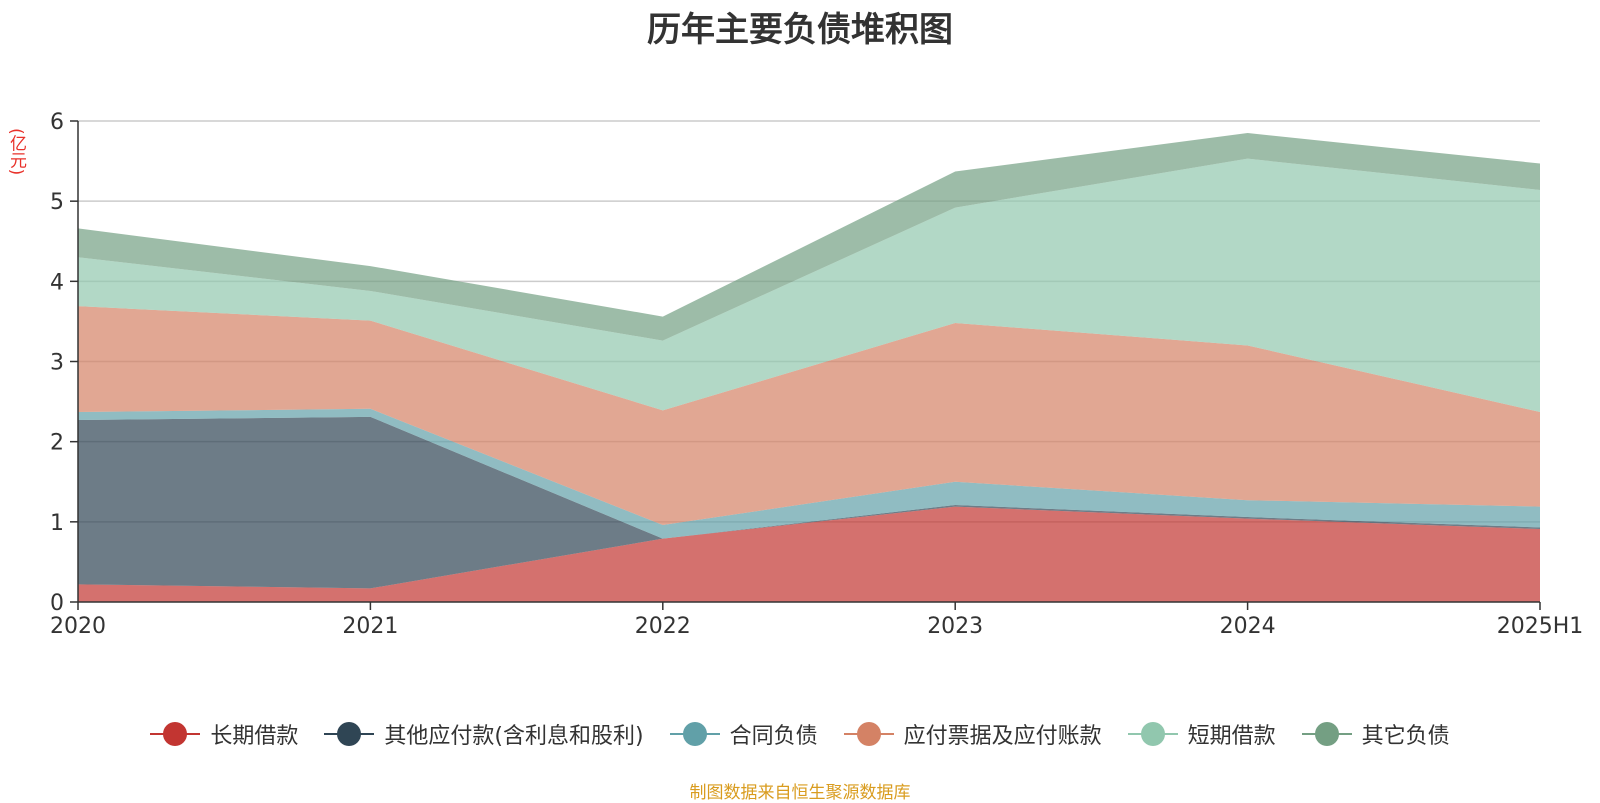 This screenshot has height=803, width=1600. Describe the element at coordinates (514, 736) in the screenshot. I see `legend-label: 其他应付款(含利息和股利)` at that location.